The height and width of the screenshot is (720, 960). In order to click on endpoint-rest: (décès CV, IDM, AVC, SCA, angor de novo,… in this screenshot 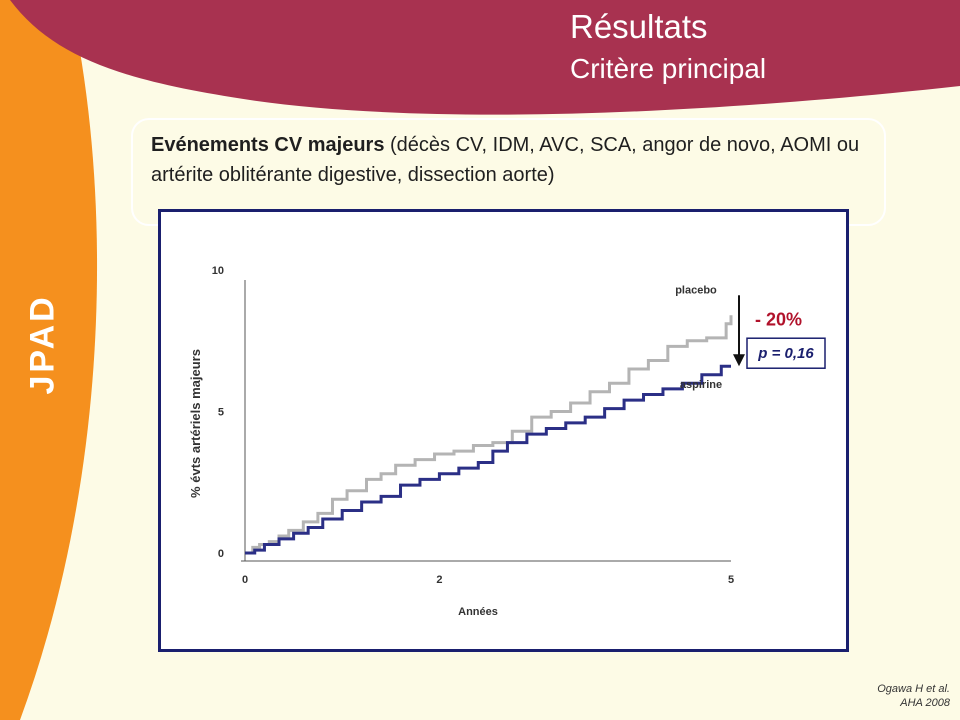, I will do `click(505, 160)`.